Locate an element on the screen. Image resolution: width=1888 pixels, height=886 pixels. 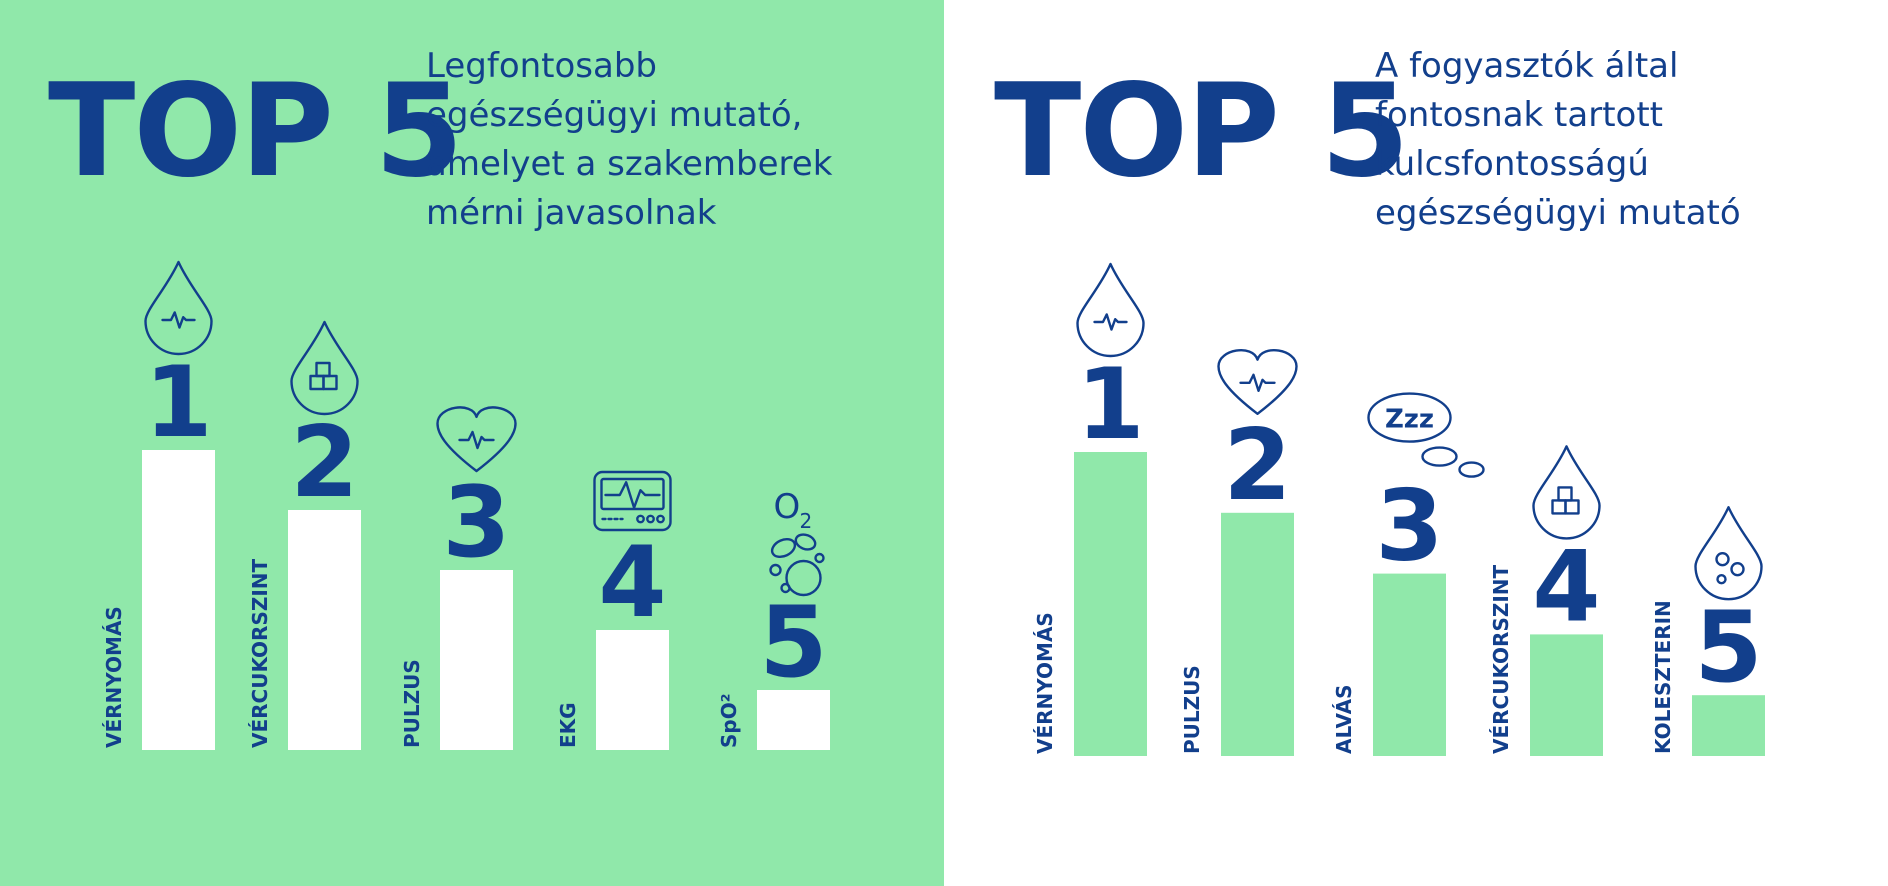
chart2-5-category-label: KOLESZTERIN is located at coordinates (1663, 677).